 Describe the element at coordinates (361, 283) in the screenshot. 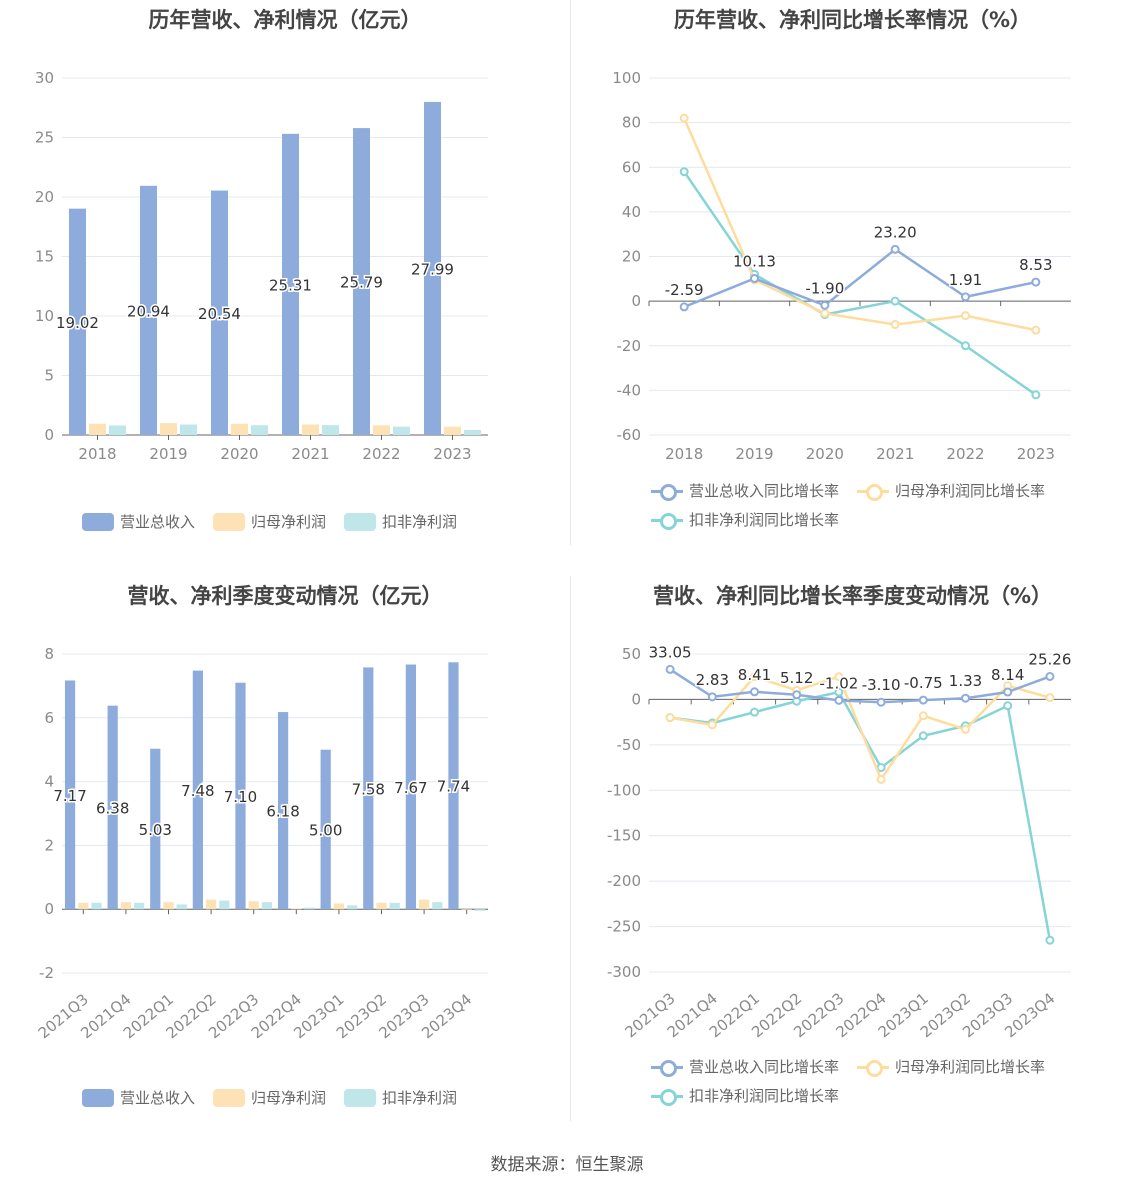

I see `data-label: 25.79` at that location.